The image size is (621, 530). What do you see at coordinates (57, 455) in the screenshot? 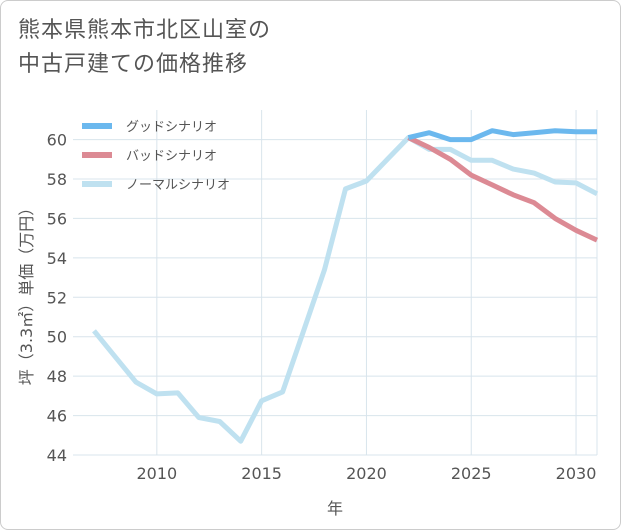
I see `y-tick-label: 44` at bounding box center [57, 455].